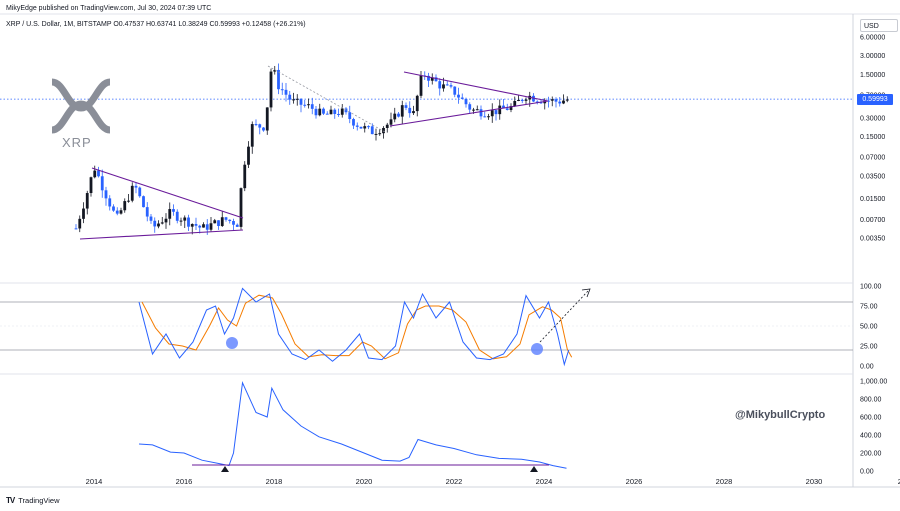 The image size is (900, 511). What do you see at coordinates (544, 481) in the screenshot?
I see `time-tick-label: 2024` at bounding box center [544, 481].